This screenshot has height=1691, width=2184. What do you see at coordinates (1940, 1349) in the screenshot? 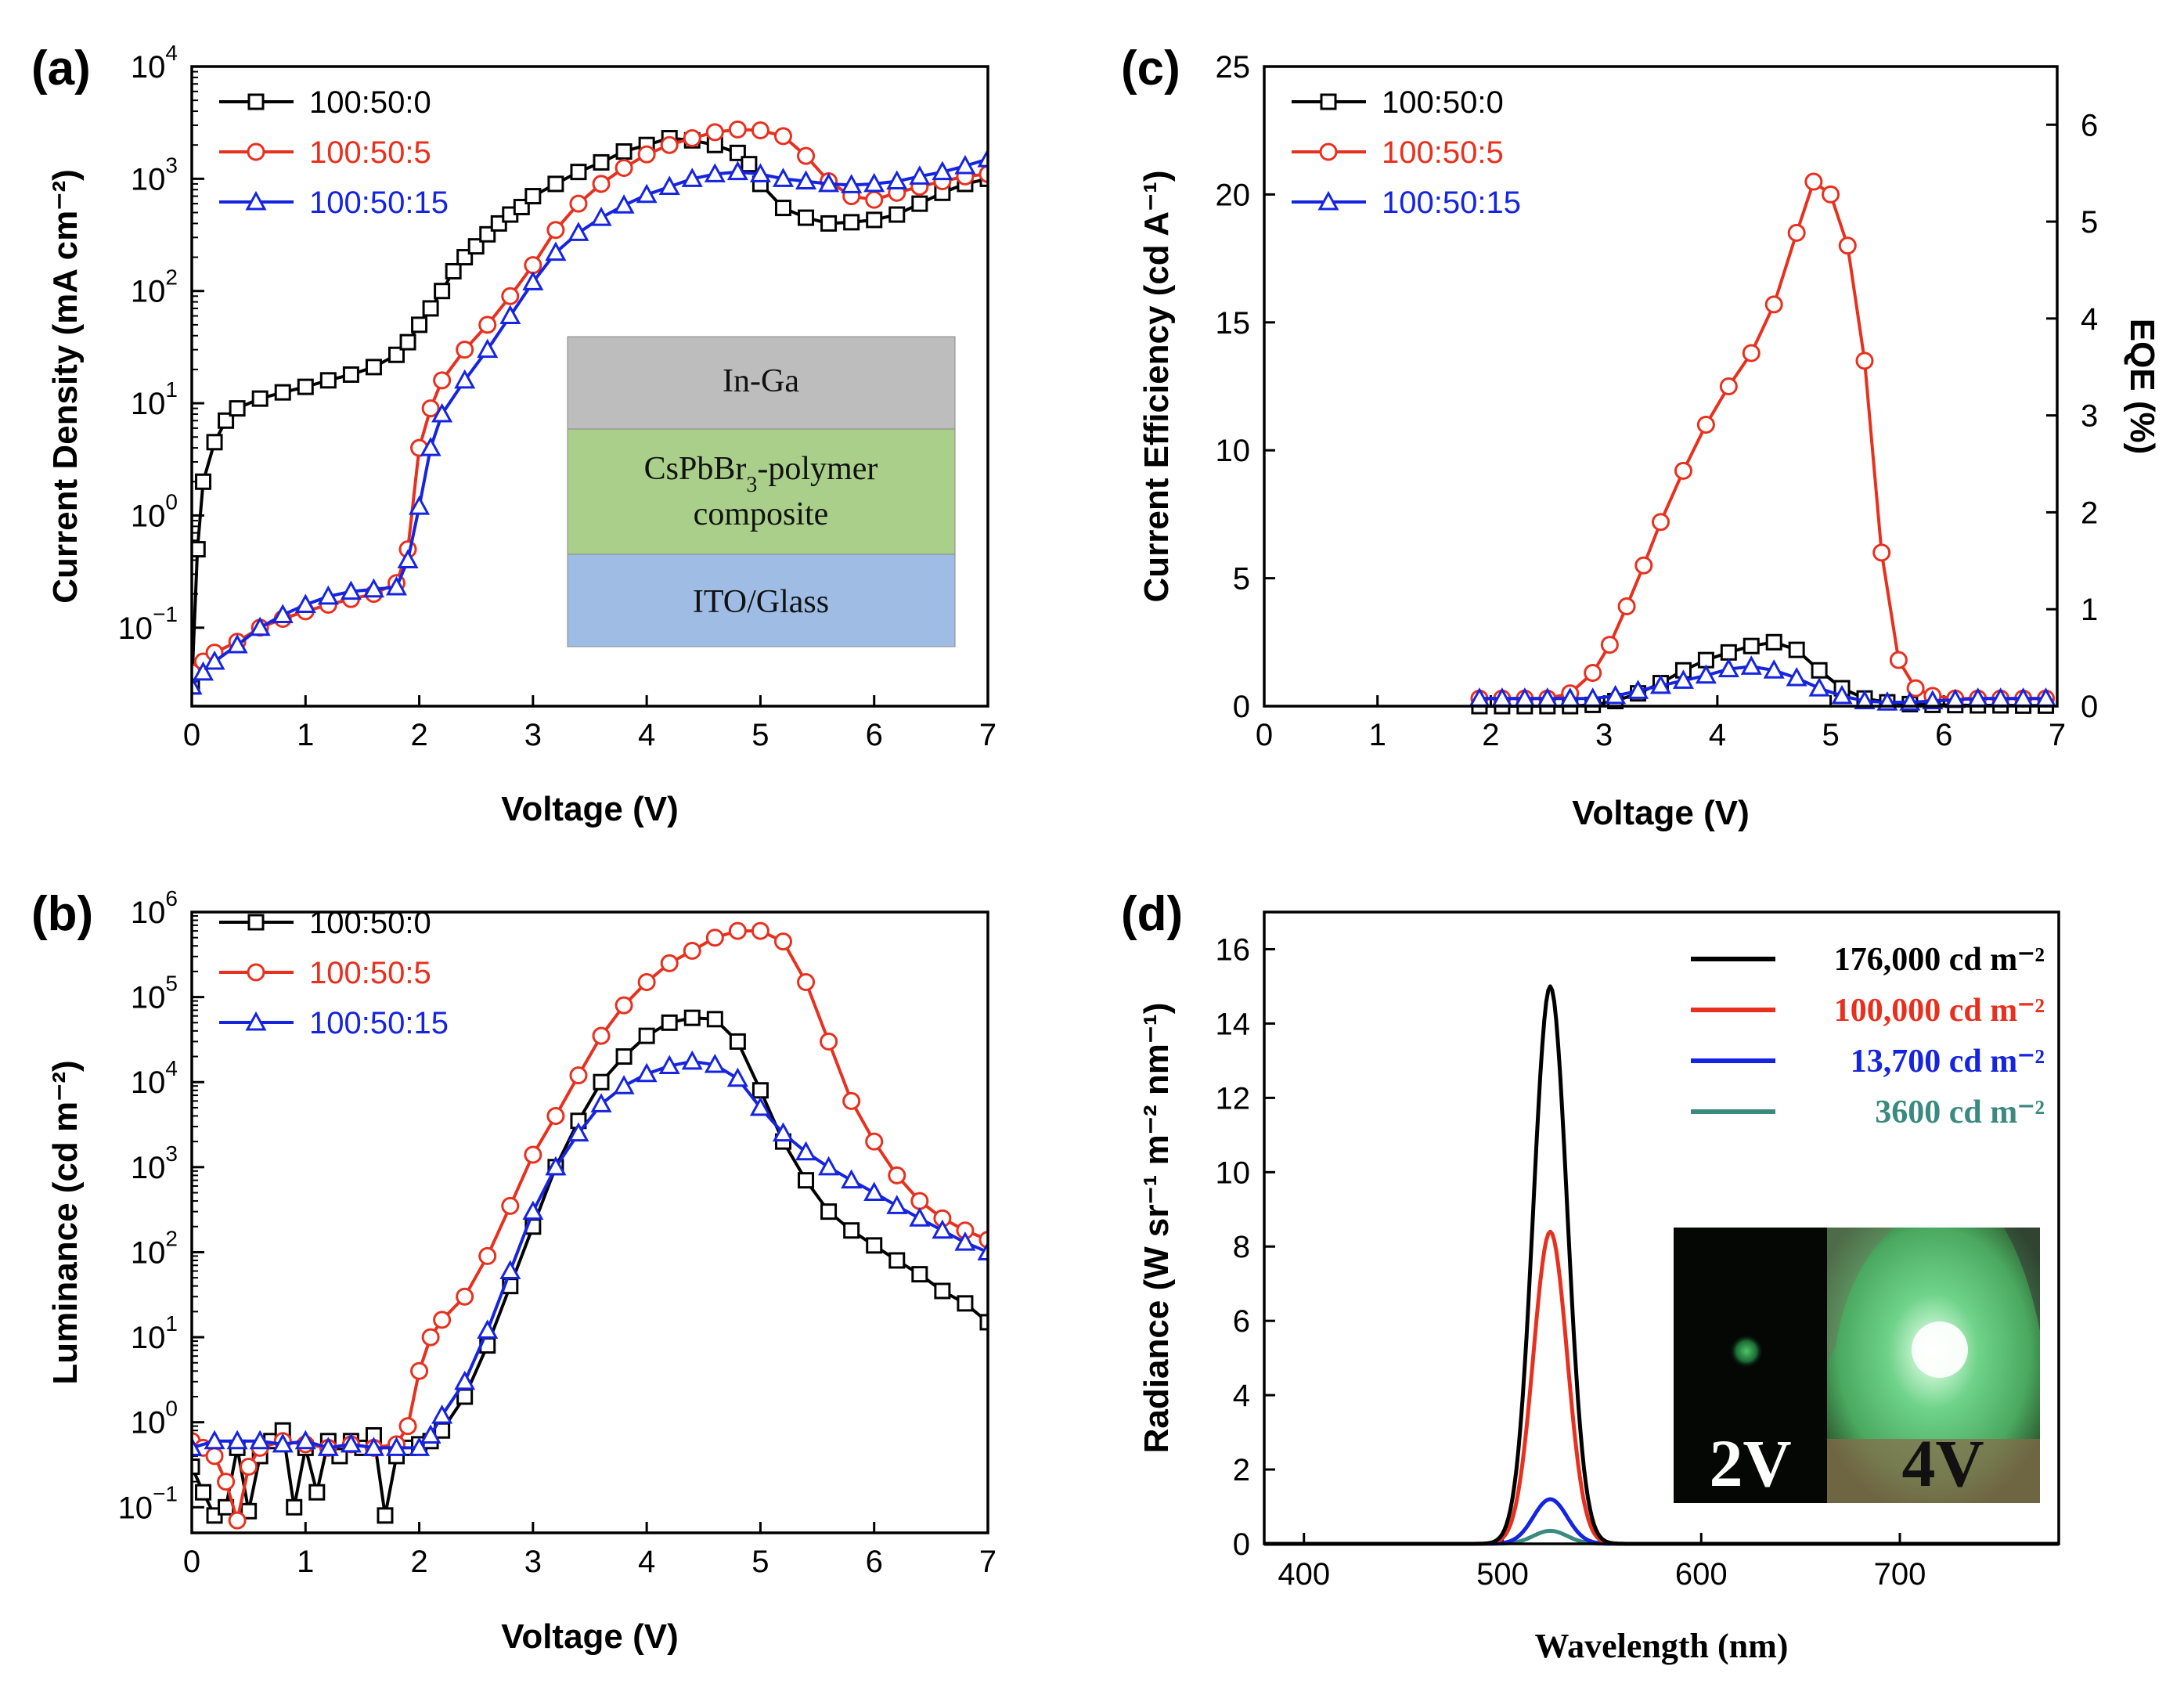
I see `photo-4v-emission-spot` at bounding box center [1940, 1349].